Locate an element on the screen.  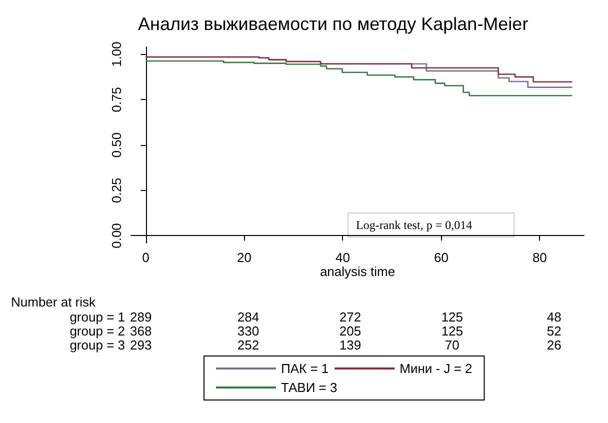
annotation: Log-rank test, p = 0,014 is located at coordinates (414, 225).